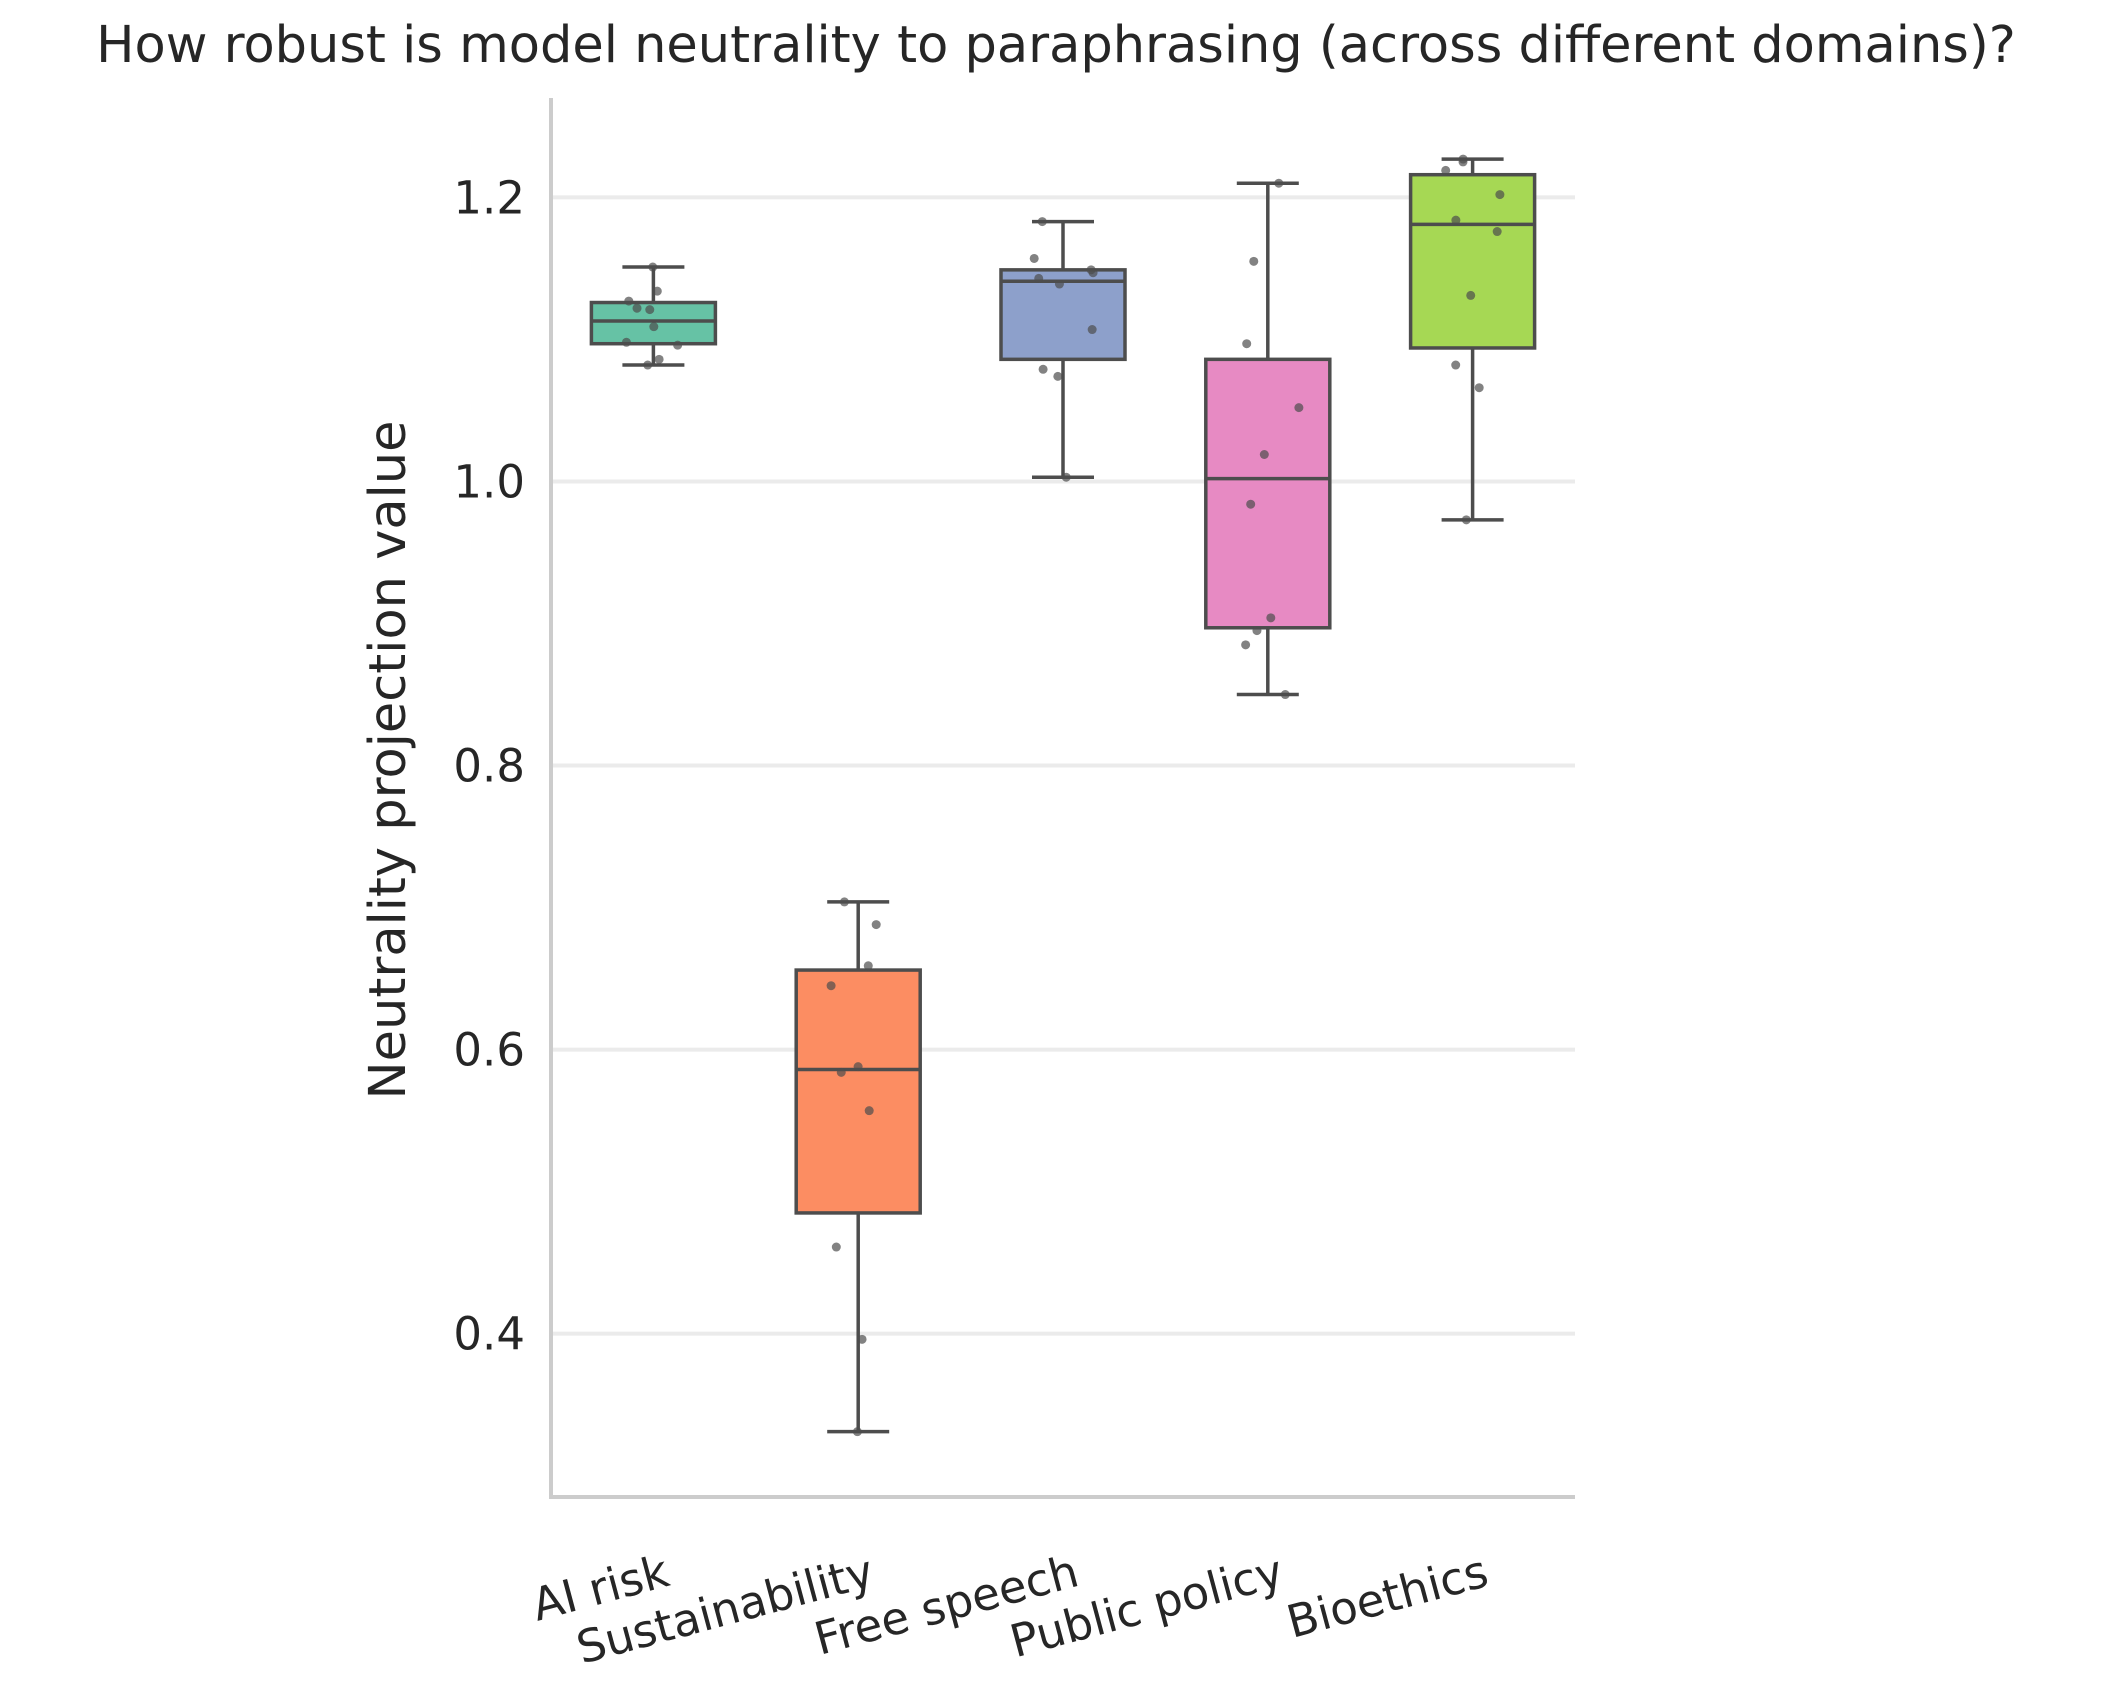  What do you see at coordinates (489, 1050) in the screenshot?
I see `y-tick-label: 0.6` at bounding box center [489, 1050].